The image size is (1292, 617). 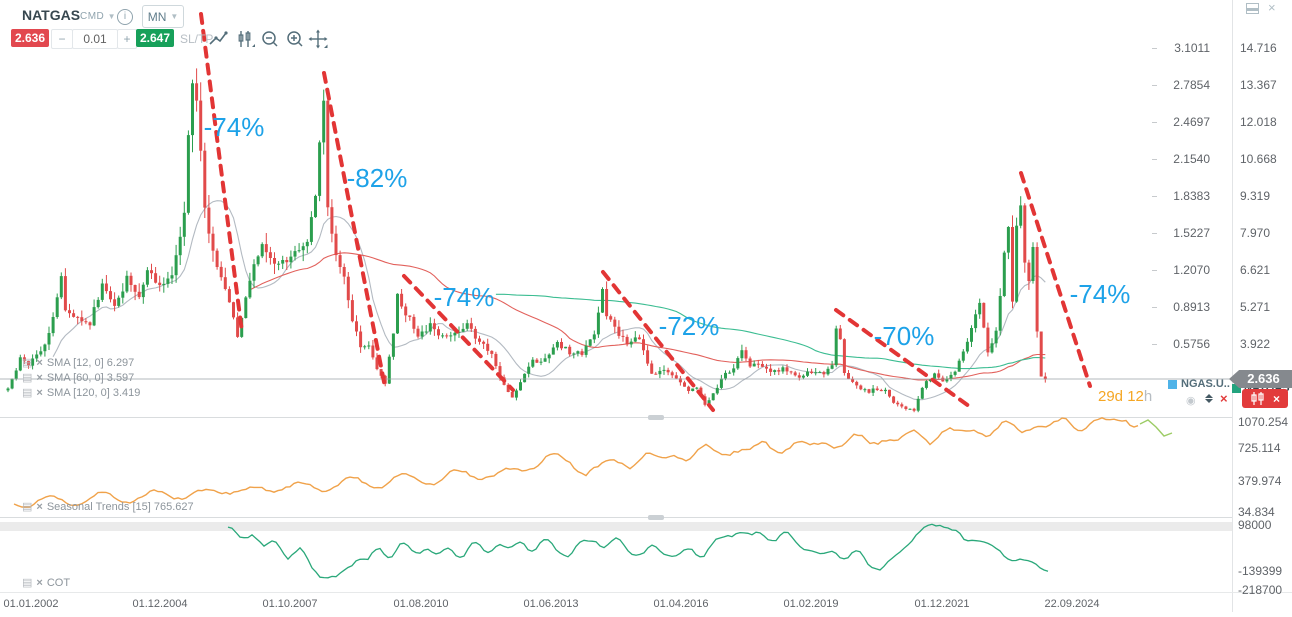 I want to click on overlay-axis-label: 1.5227, so click(x=1191, y=233).